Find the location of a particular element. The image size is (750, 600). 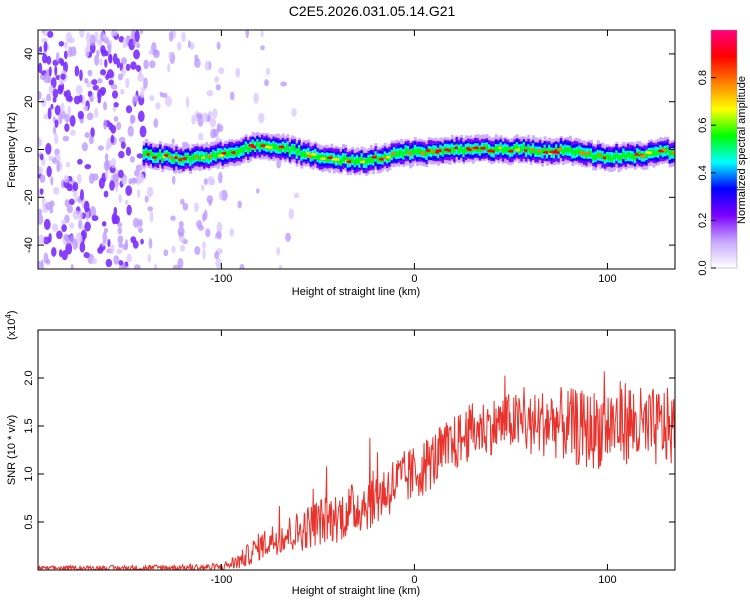

colorbar-tick-label: 0.2 is located at coordinates (703, 220).